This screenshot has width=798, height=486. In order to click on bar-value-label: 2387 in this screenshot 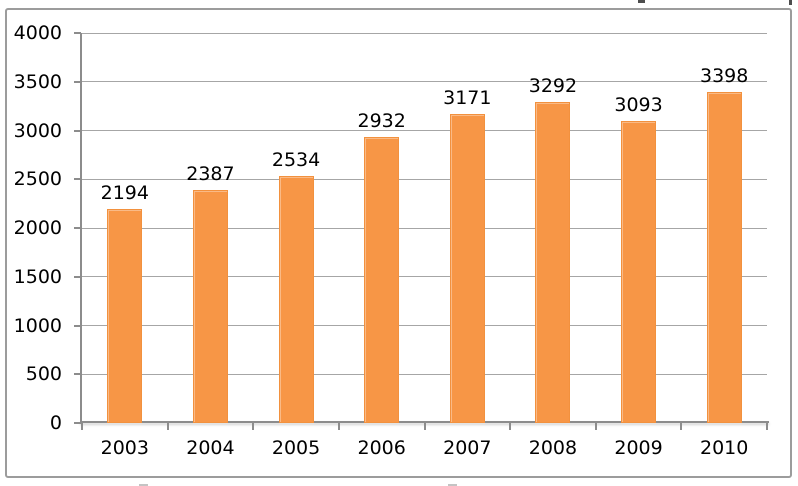, I will do `click(210, 174)`.